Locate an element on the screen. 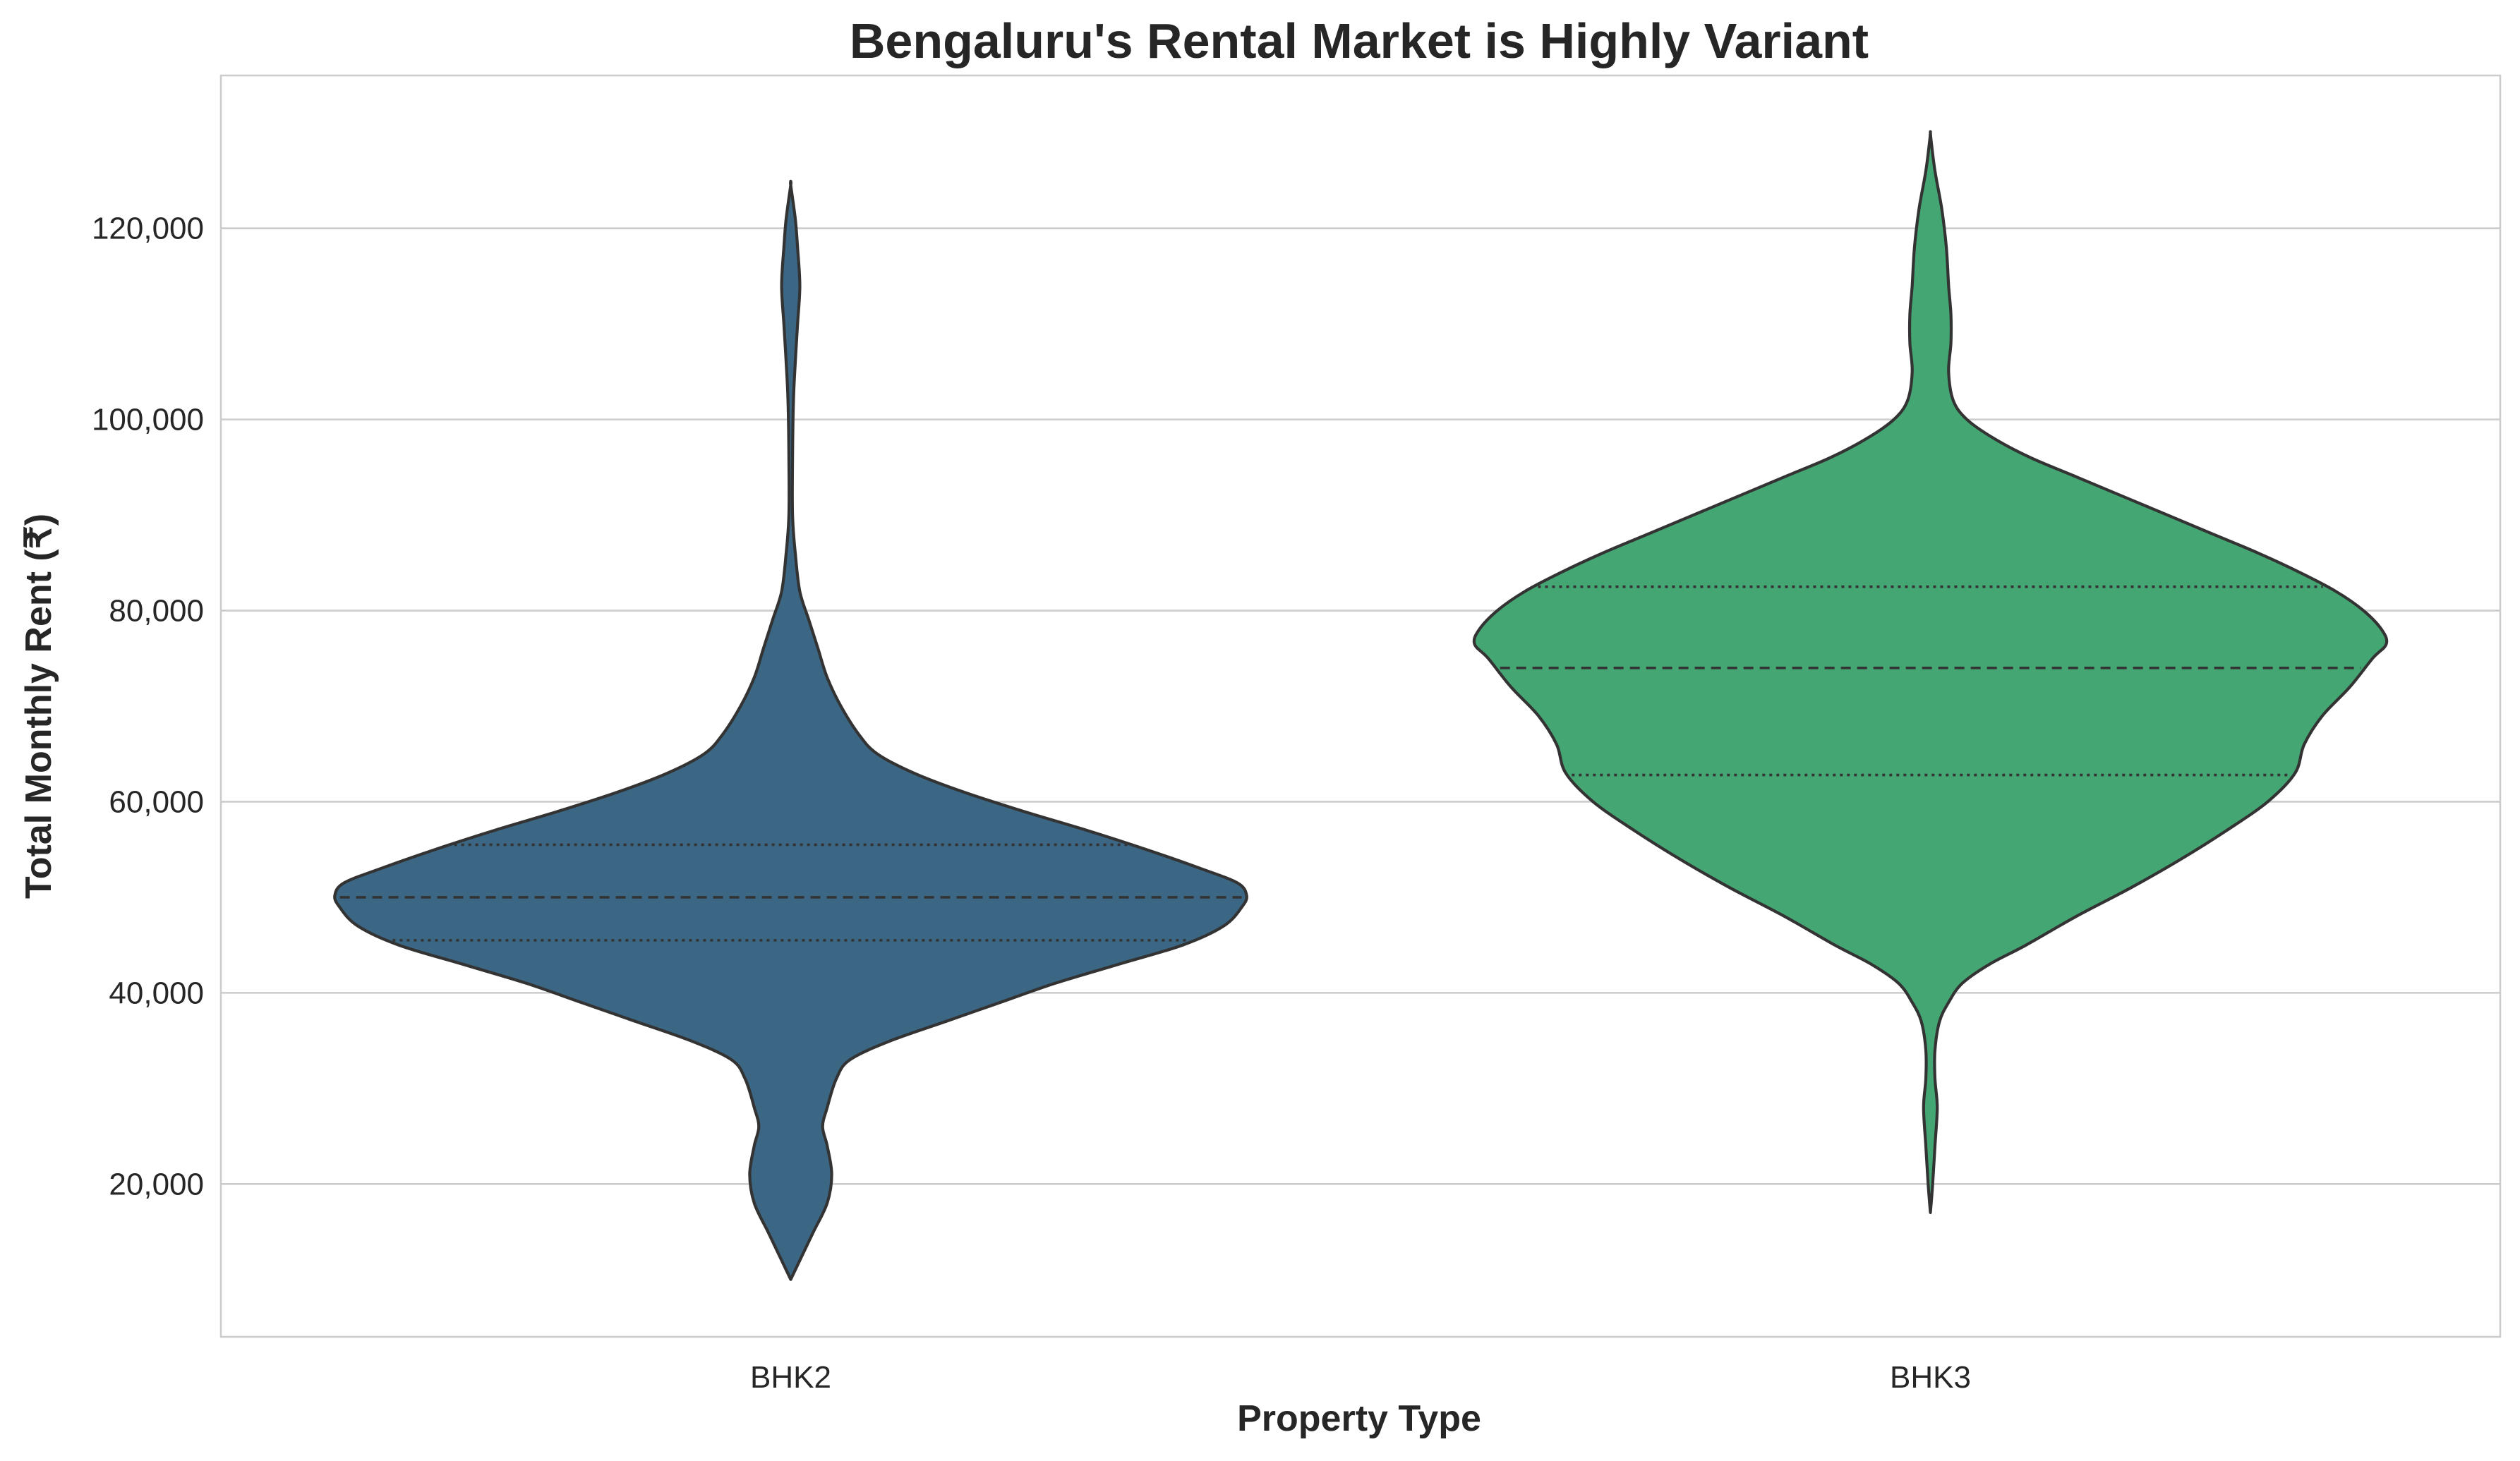  x-tick-labels: BHK2 BHK3 is located at coordinates (1360, 1378).